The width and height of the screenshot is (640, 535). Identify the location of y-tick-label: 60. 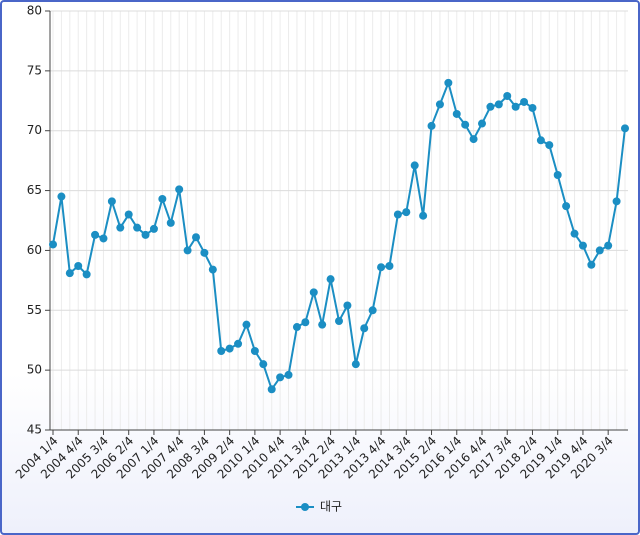
(34, 250).